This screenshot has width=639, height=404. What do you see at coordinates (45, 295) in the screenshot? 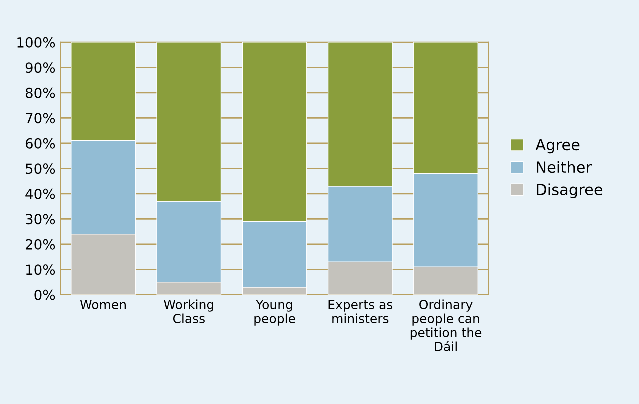
I see `y-tick-label: 0%` at bounding box center [45, 295].